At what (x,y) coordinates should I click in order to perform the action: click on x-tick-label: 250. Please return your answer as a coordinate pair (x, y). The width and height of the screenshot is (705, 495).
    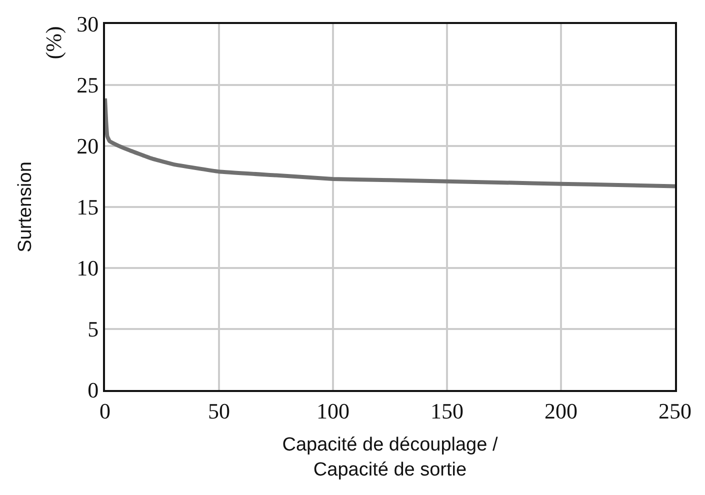
    Looking at the image, I should click on (675, 411).